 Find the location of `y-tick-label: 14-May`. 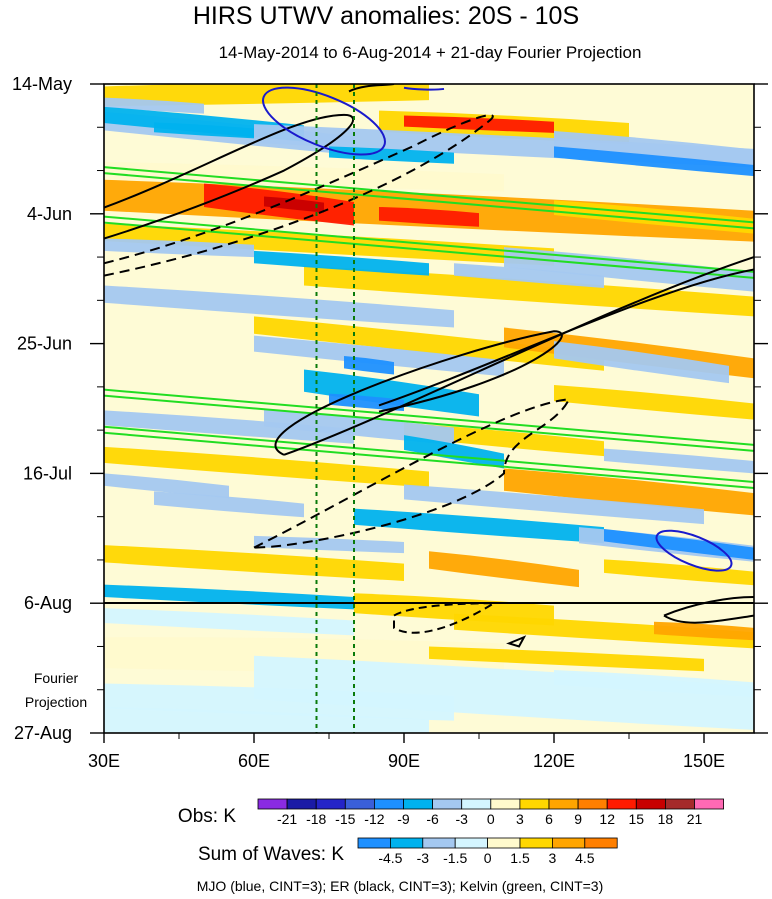

y-tick-label: 14-May is located at coordinates (42, 84).